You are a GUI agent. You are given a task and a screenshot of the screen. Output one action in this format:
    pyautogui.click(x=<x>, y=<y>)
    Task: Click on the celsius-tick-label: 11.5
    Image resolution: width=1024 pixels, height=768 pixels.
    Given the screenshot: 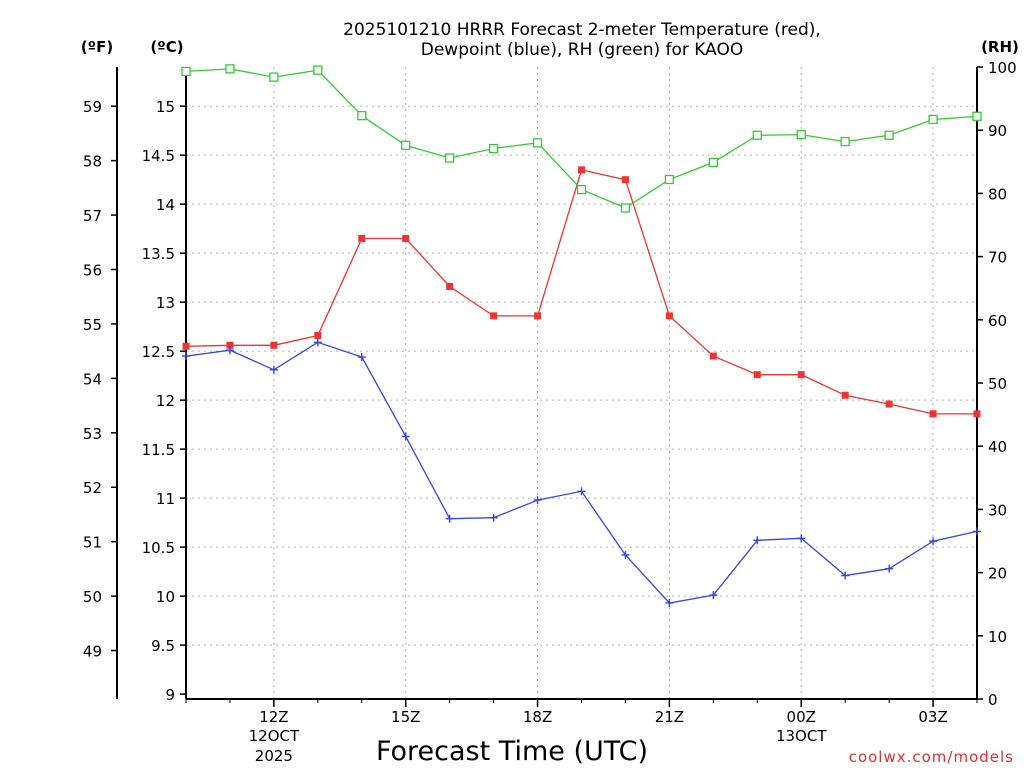 What is the action you would take?
    pyautogui.click(x=158, y=450)
    